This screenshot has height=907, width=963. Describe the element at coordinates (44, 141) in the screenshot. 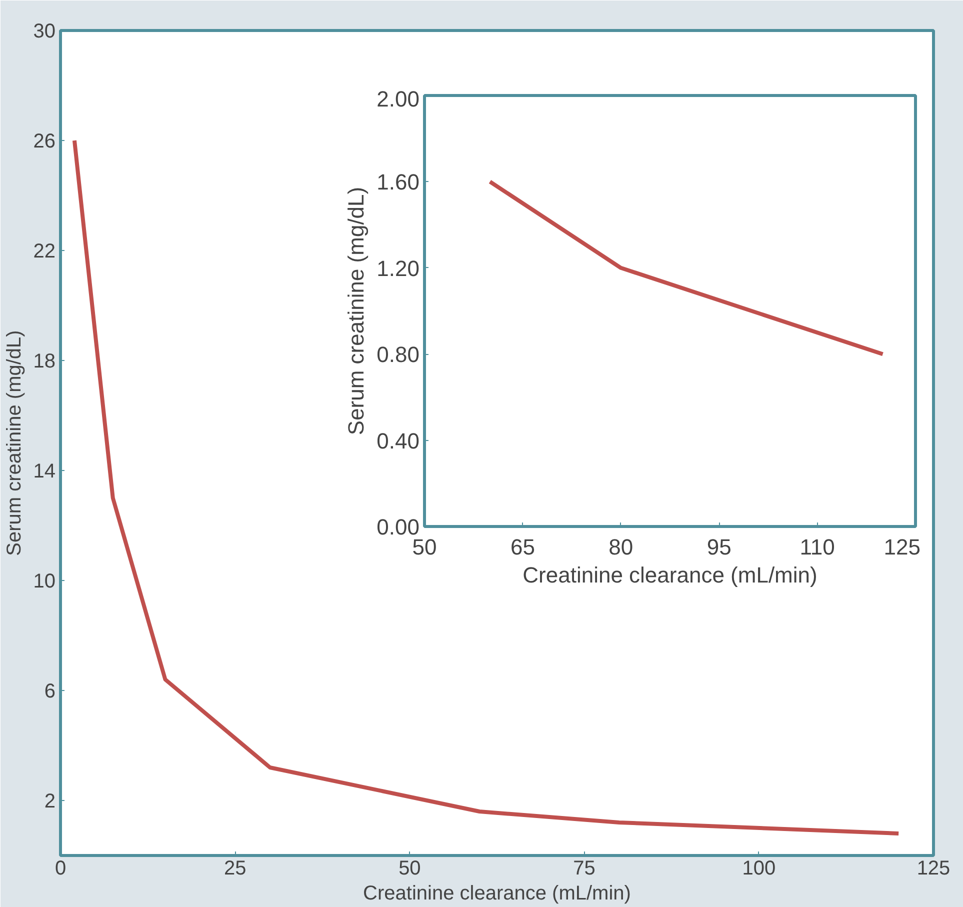

I see `y-tick-label: 26` at that location.